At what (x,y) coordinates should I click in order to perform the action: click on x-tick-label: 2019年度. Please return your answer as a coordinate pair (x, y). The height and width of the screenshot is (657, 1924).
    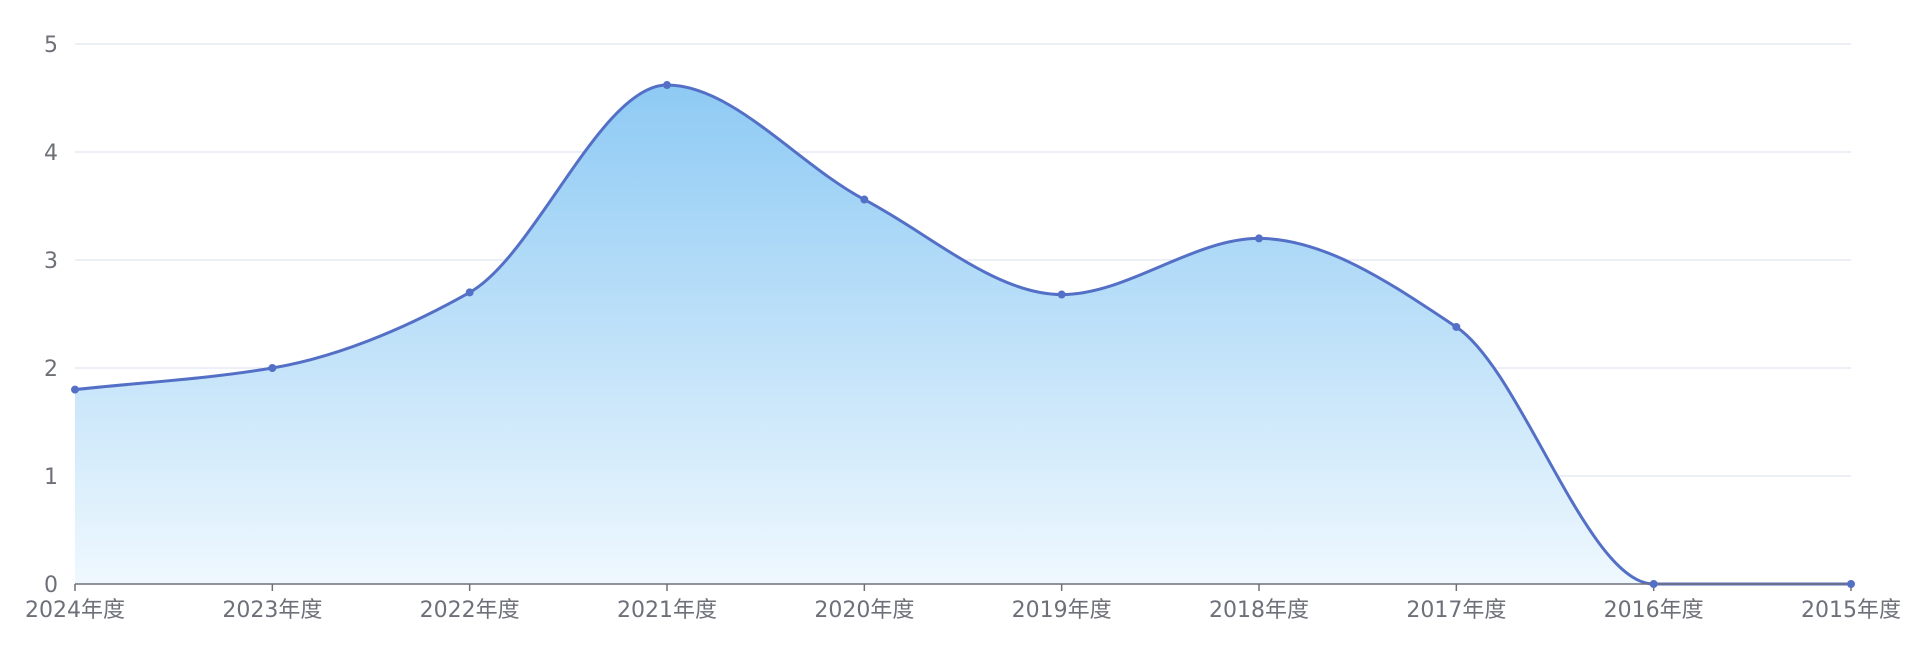
    Looking at the image, I should click on (1062, 610).